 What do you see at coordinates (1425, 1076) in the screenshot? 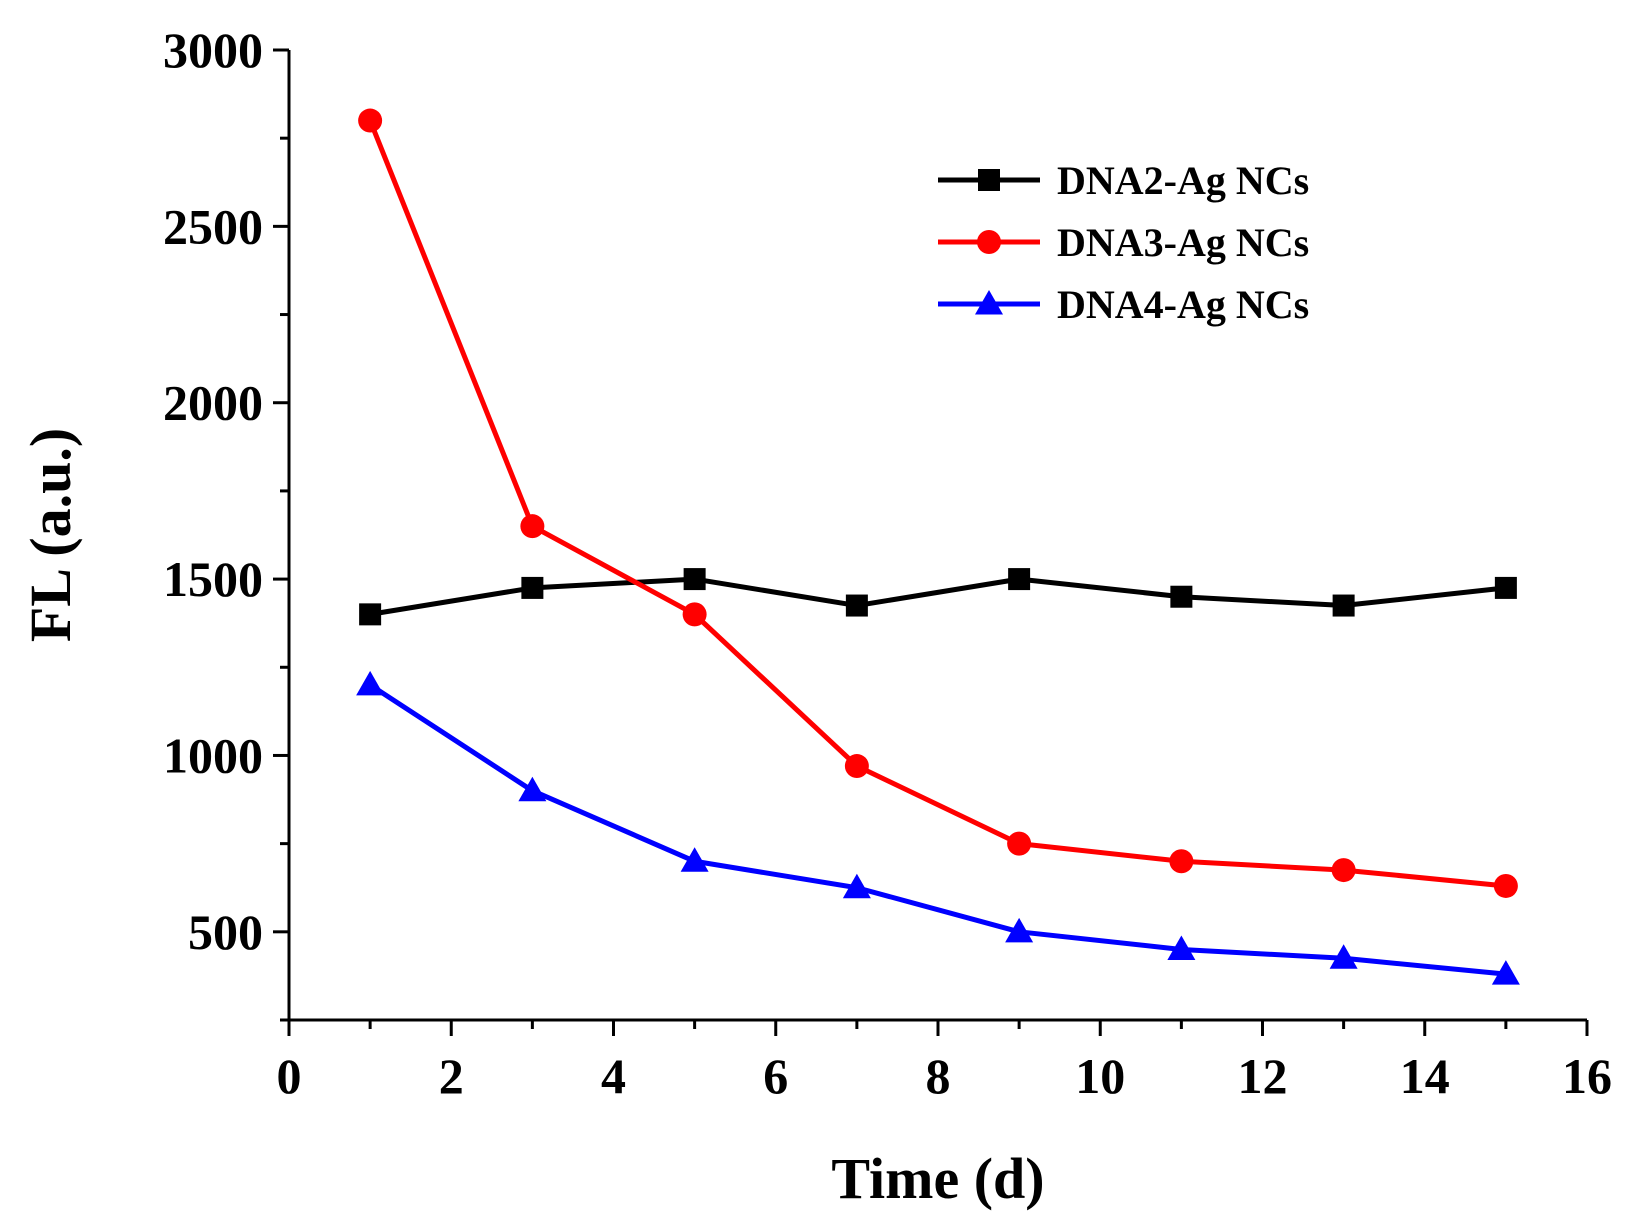
I see `x-tick-label: 14` at bounding box center [1425, 1076].